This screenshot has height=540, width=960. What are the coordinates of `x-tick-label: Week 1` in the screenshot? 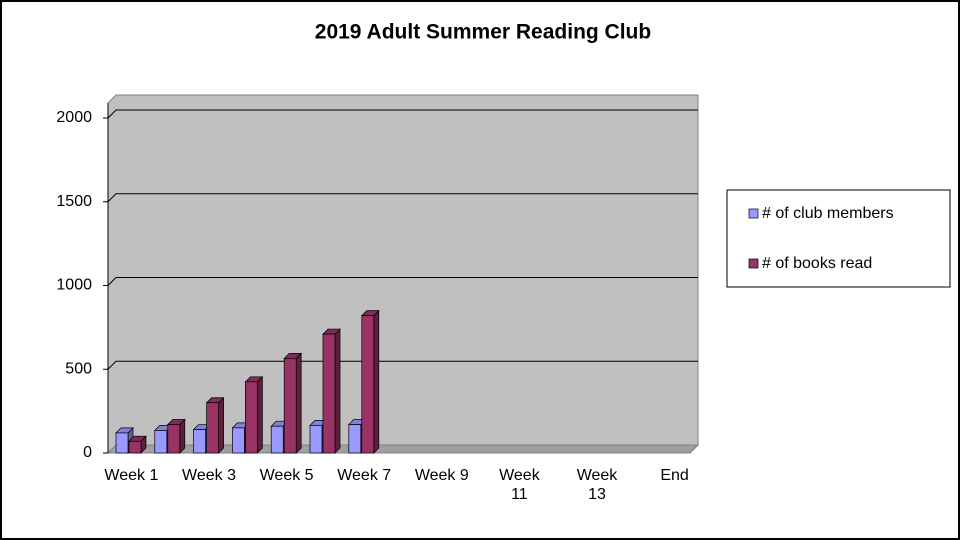 It's located at (131, 475).